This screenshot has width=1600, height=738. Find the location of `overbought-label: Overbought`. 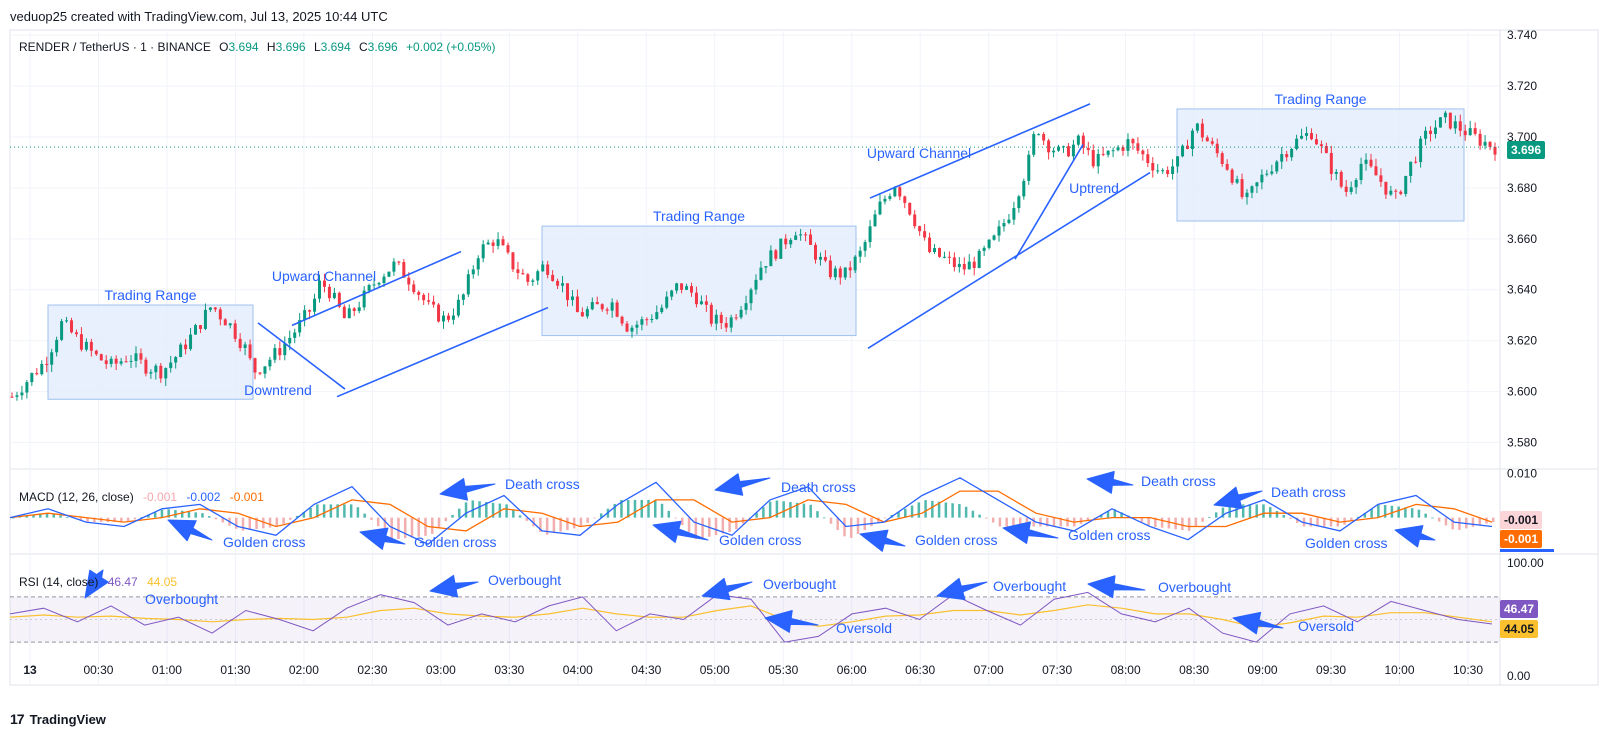

overbought-label: Overbought is located at coordinates (799, 584).